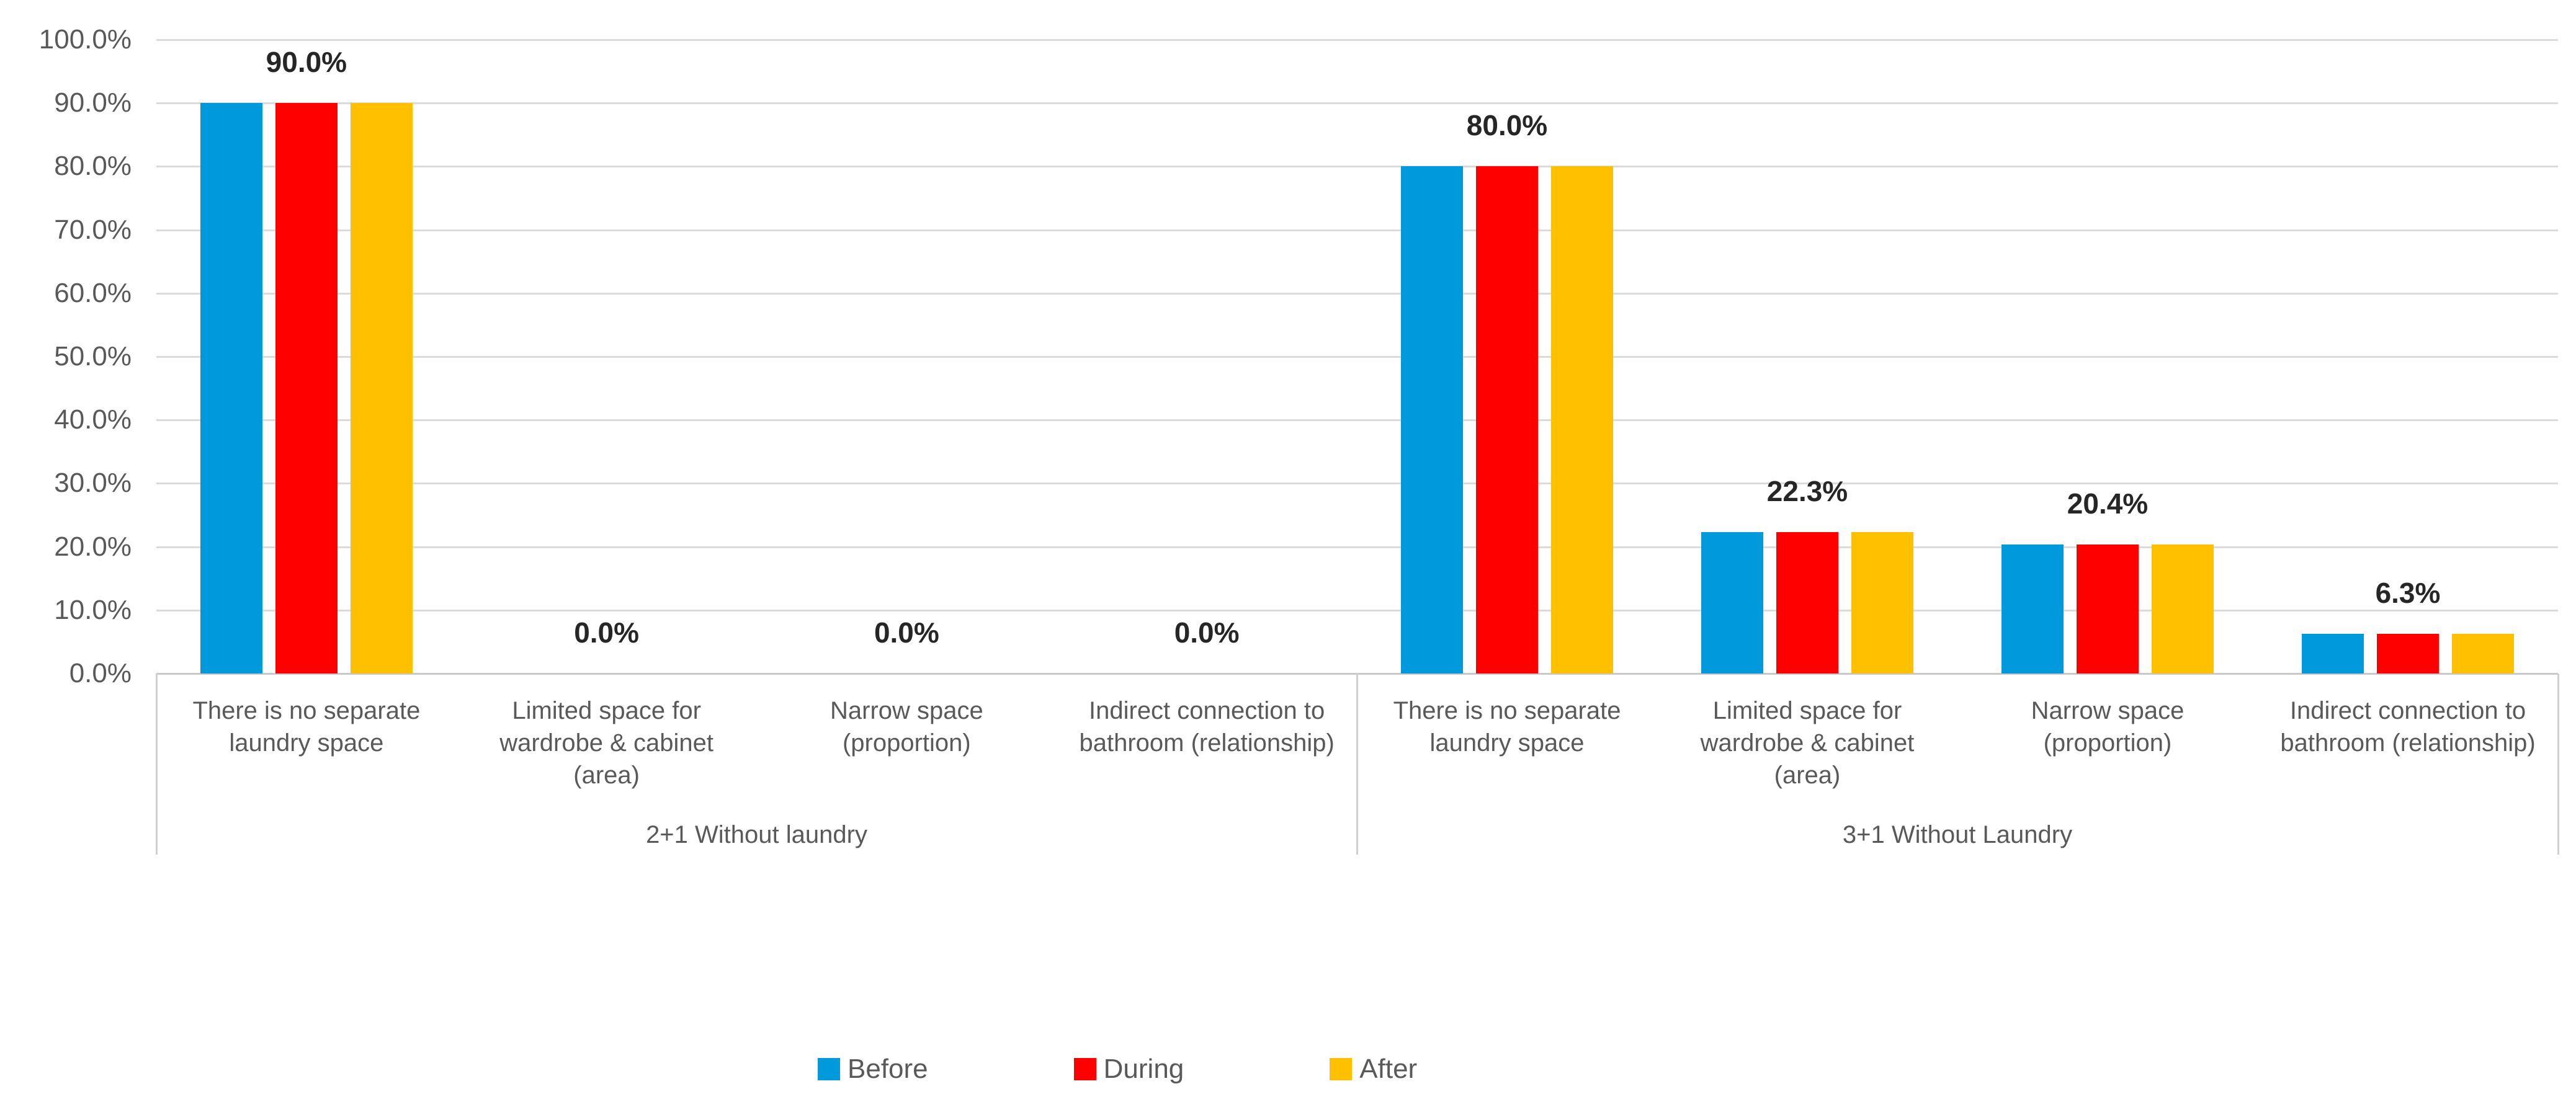  Describe the element at coordinates (756, 834) in the screenshot. I see `group-label: 2+1 Without laundry` at that location.